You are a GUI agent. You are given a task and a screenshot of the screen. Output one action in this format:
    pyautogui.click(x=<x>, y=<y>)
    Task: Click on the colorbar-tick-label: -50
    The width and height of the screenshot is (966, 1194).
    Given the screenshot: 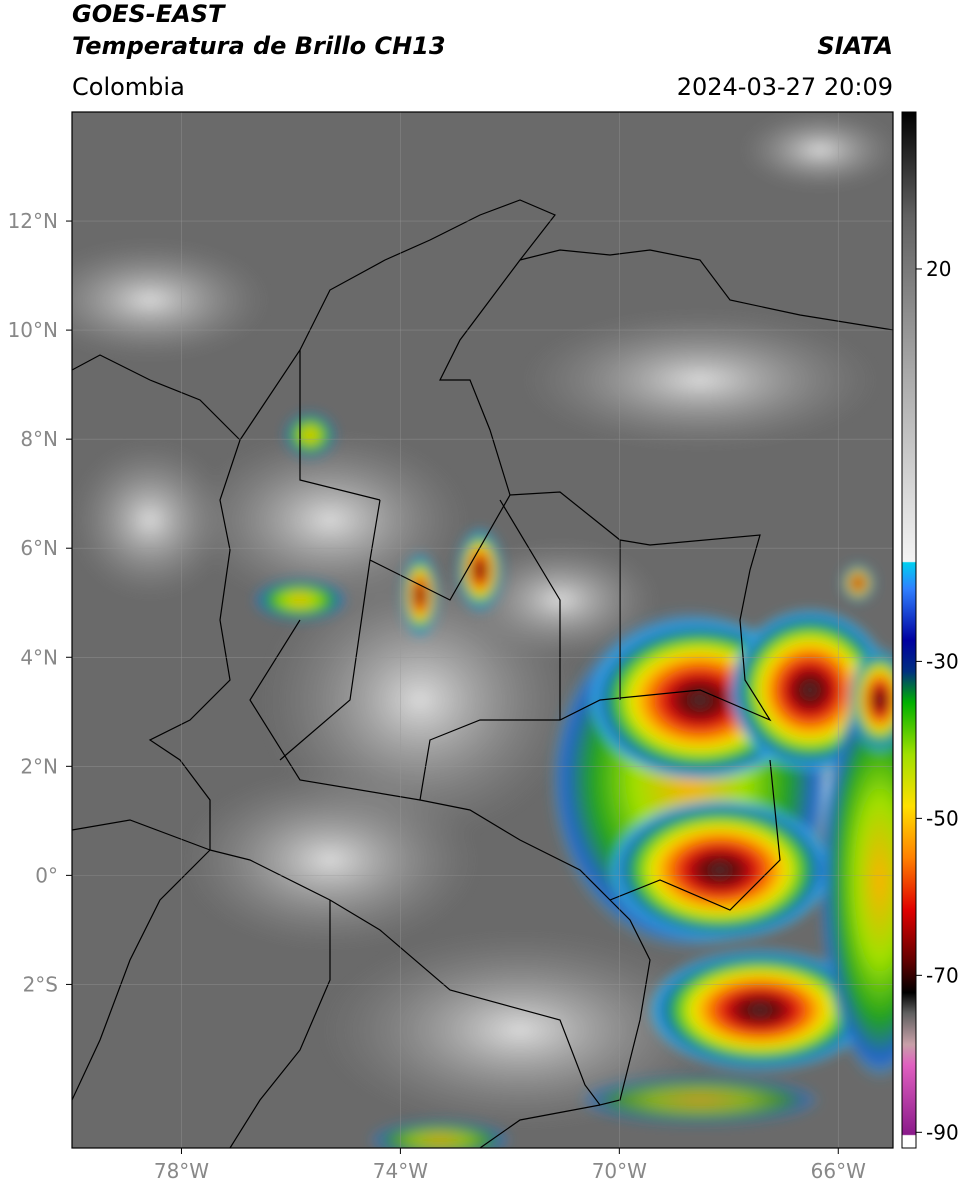 What is the action you would take?
    pyautogui.click(x=942, y=818)
    